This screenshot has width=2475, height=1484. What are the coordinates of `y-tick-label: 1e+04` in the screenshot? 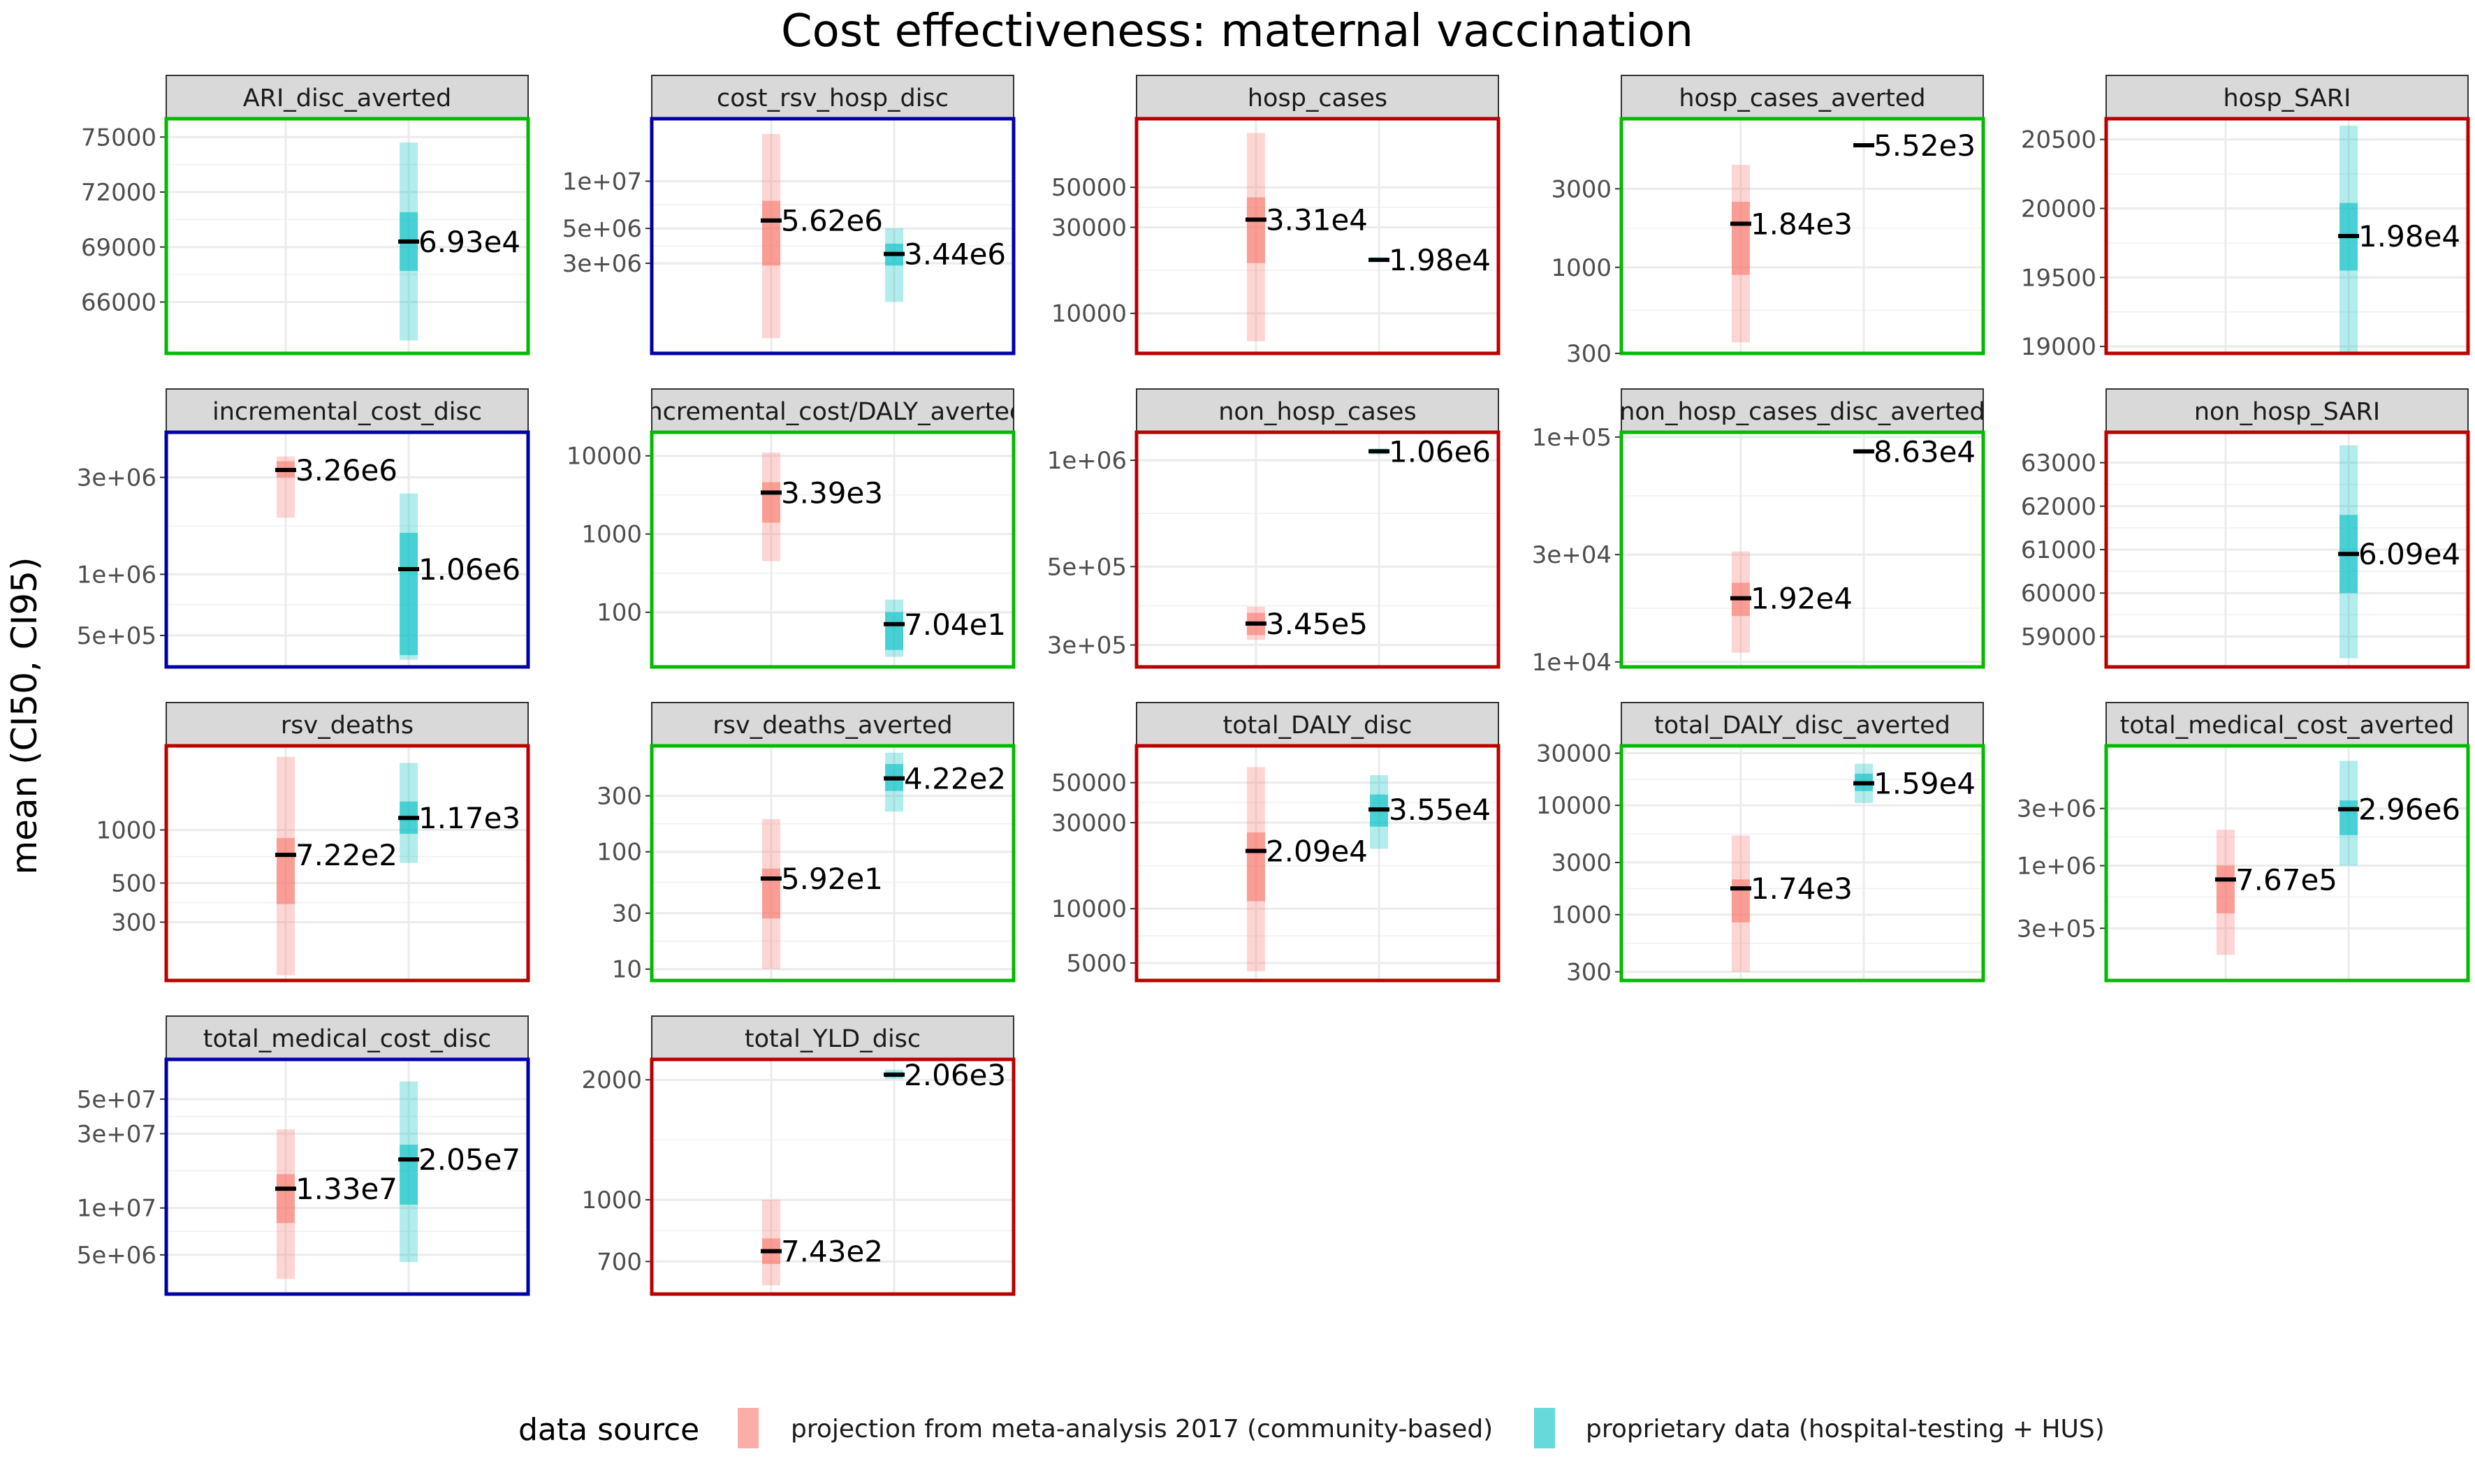 It's located at (1572, 663).